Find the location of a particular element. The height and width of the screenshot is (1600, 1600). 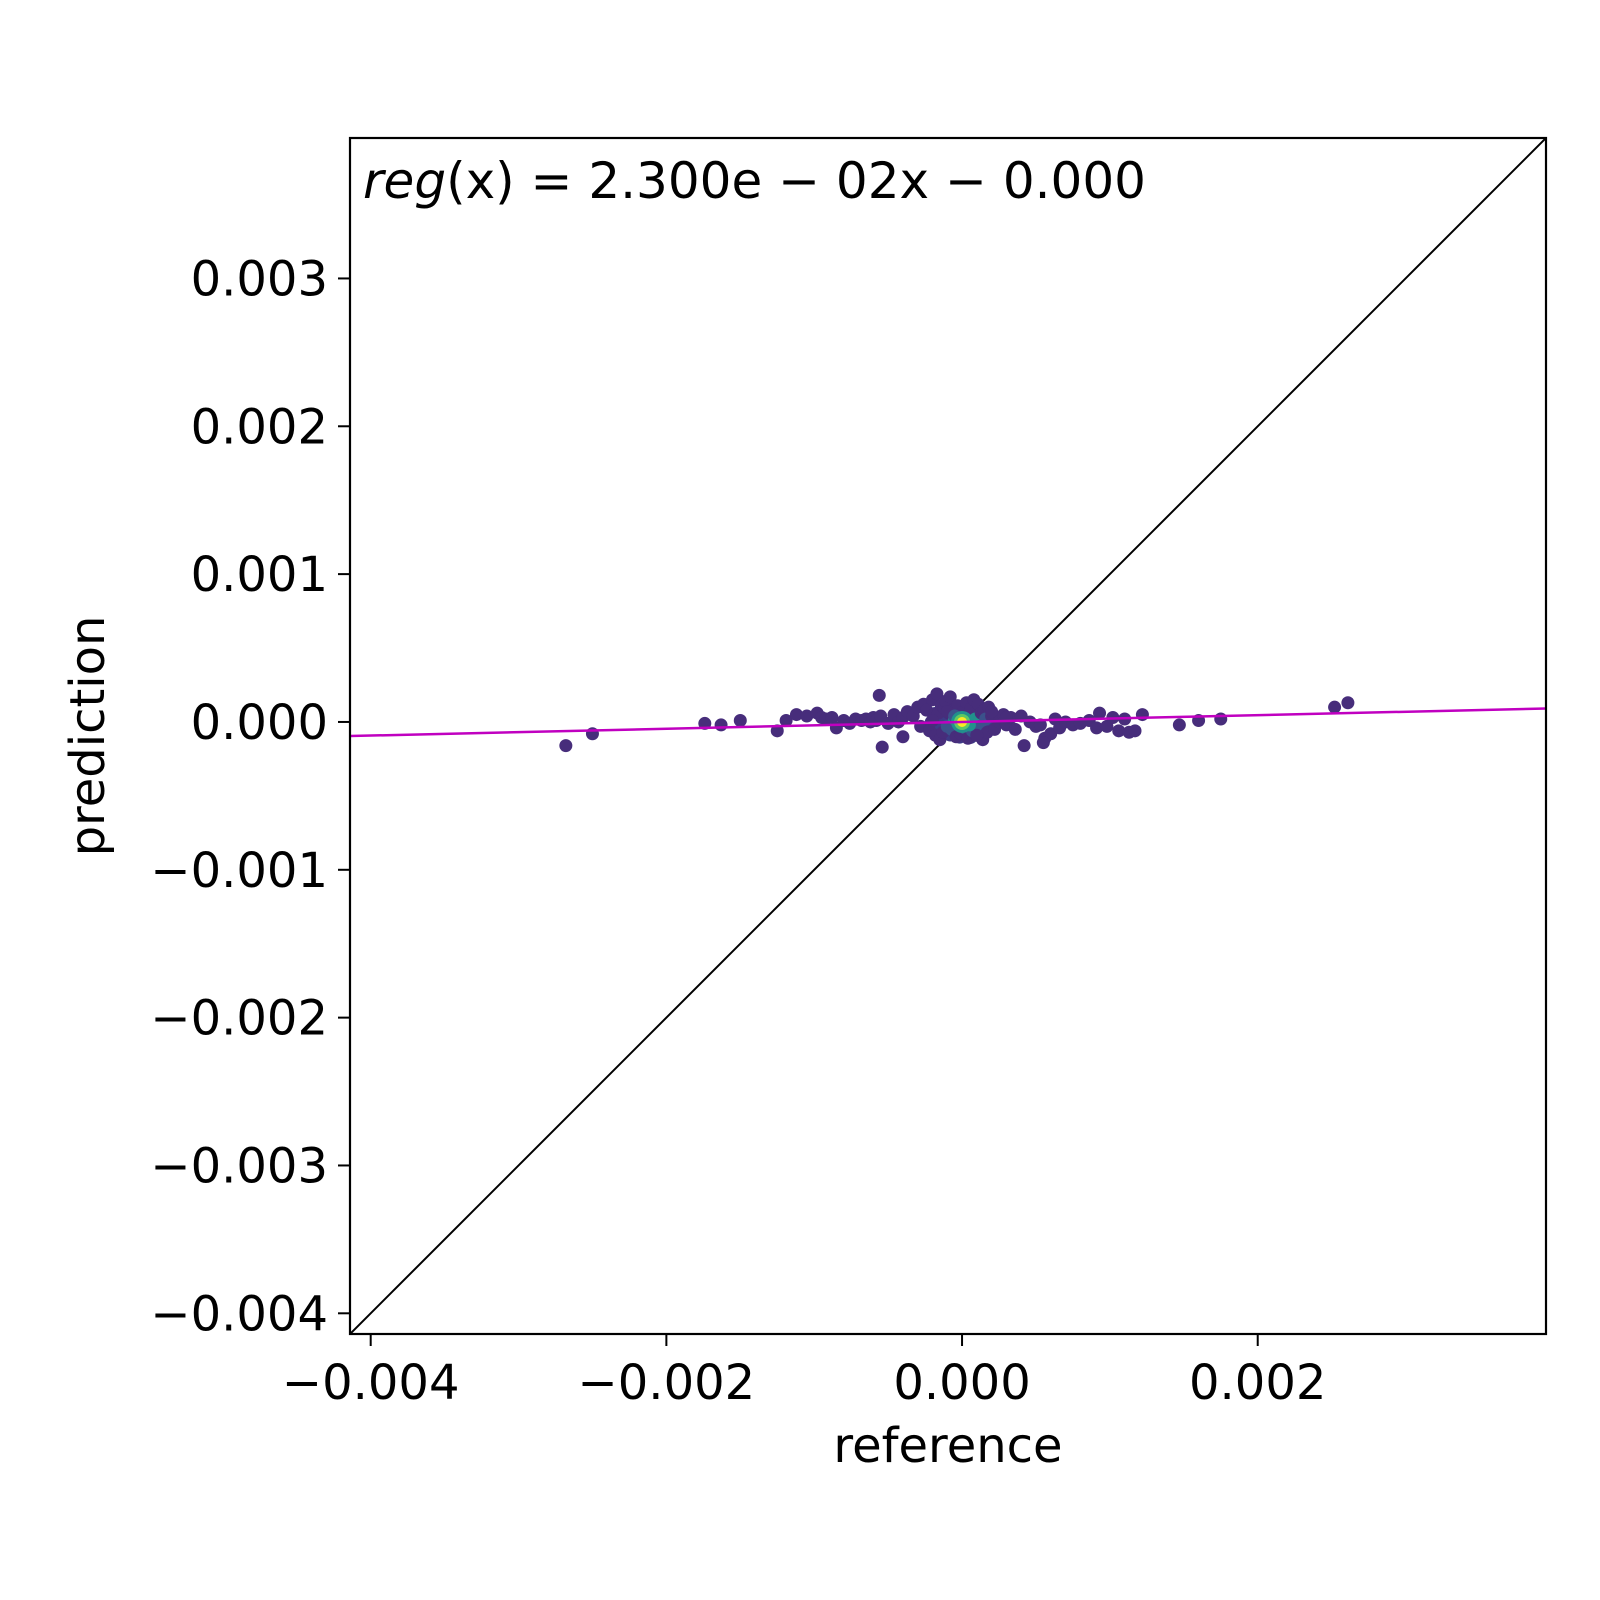

x-tick-label: −0.002 is located at coordinates (667, 1383).